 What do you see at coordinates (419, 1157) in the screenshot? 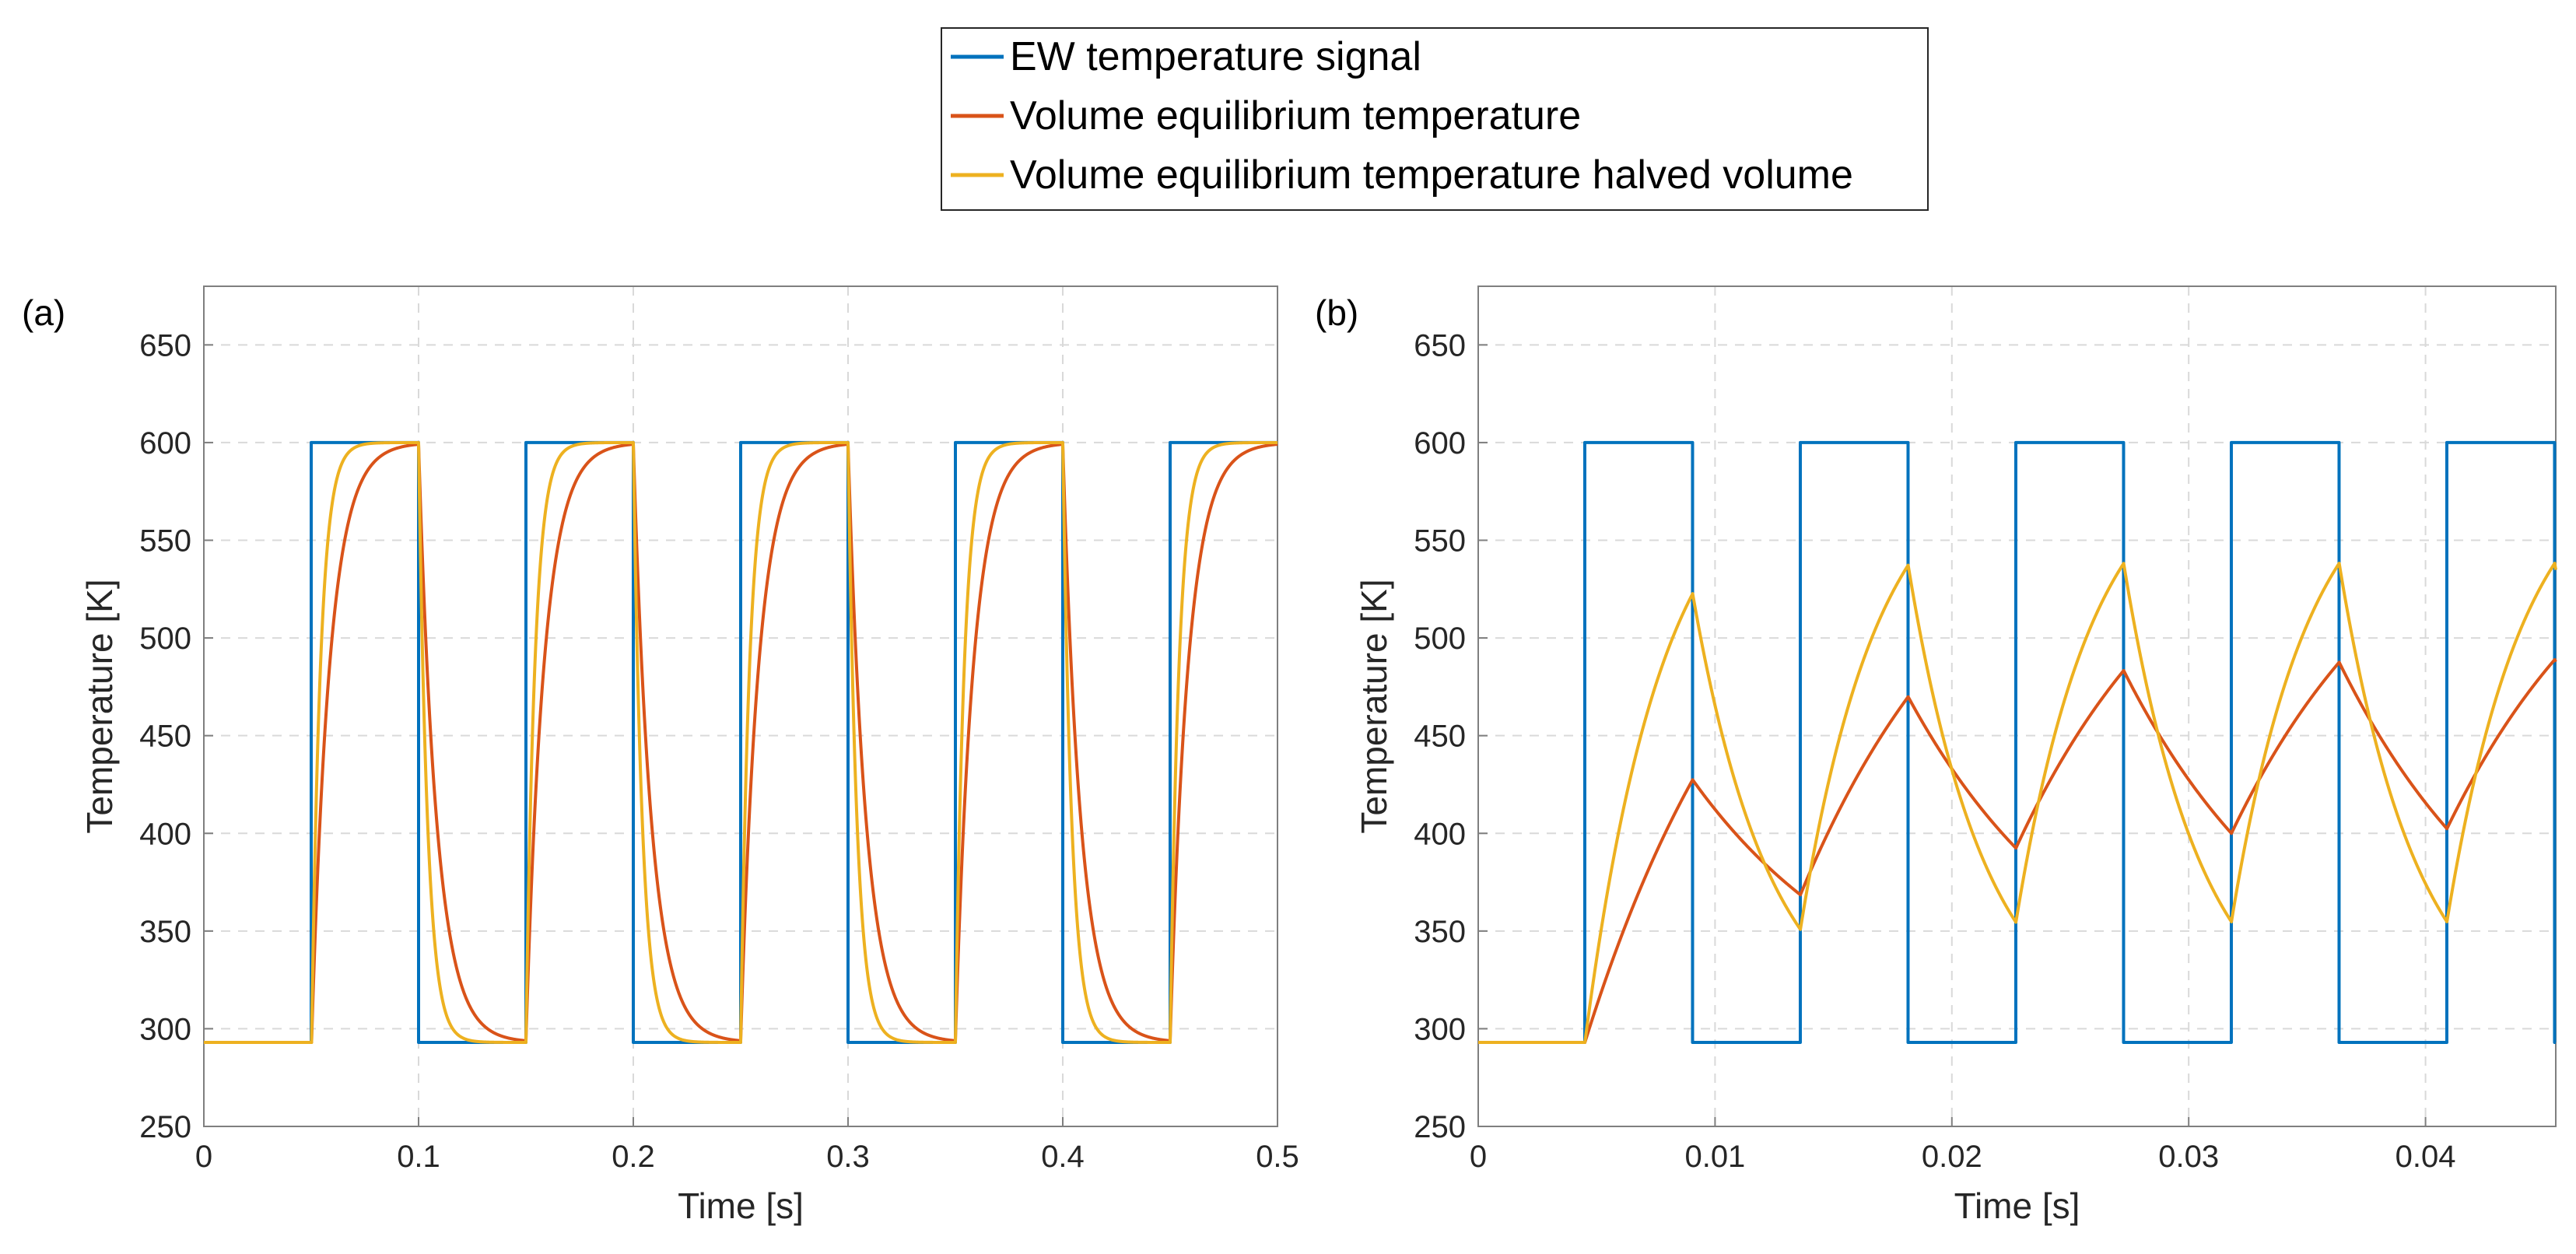
I see `panel-a-xtick-label: 0.1` at bounding box center [419, 1157].